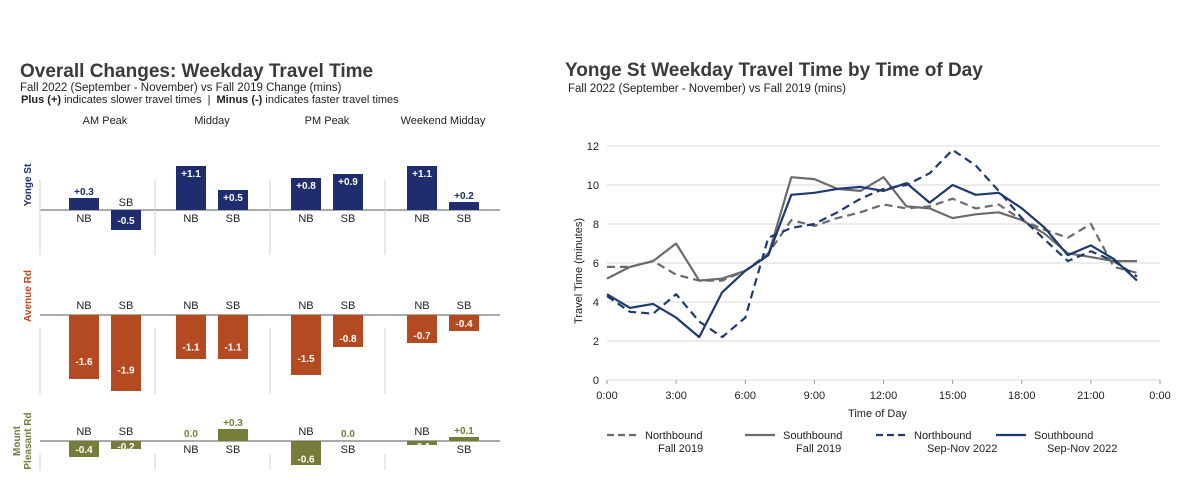  I want to click on y-tick-label-3: 6, so click(596, 264).